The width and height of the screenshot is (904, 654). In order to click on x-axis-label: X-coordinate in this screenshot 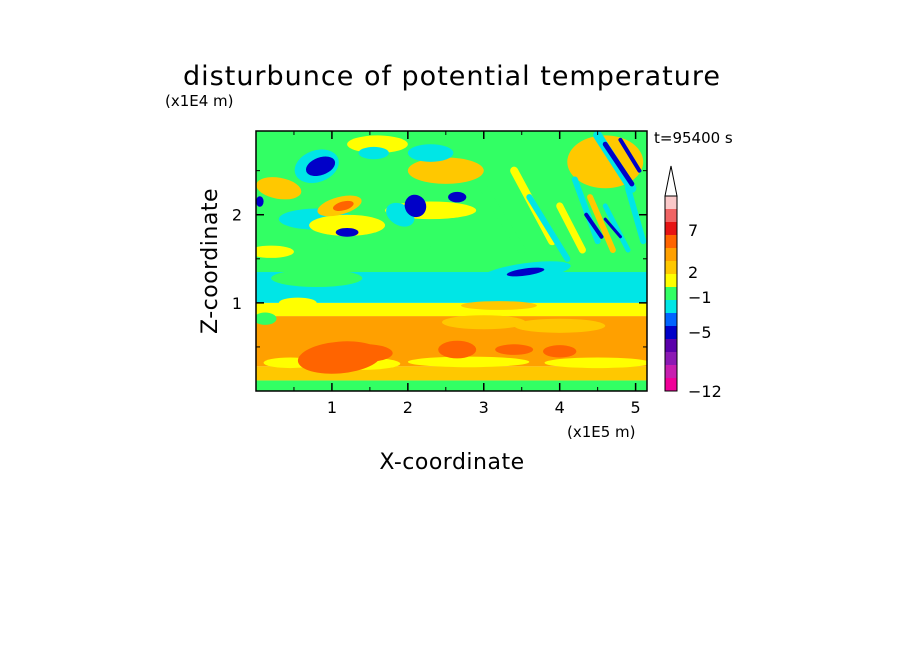, I will do `click(451, 462)`.